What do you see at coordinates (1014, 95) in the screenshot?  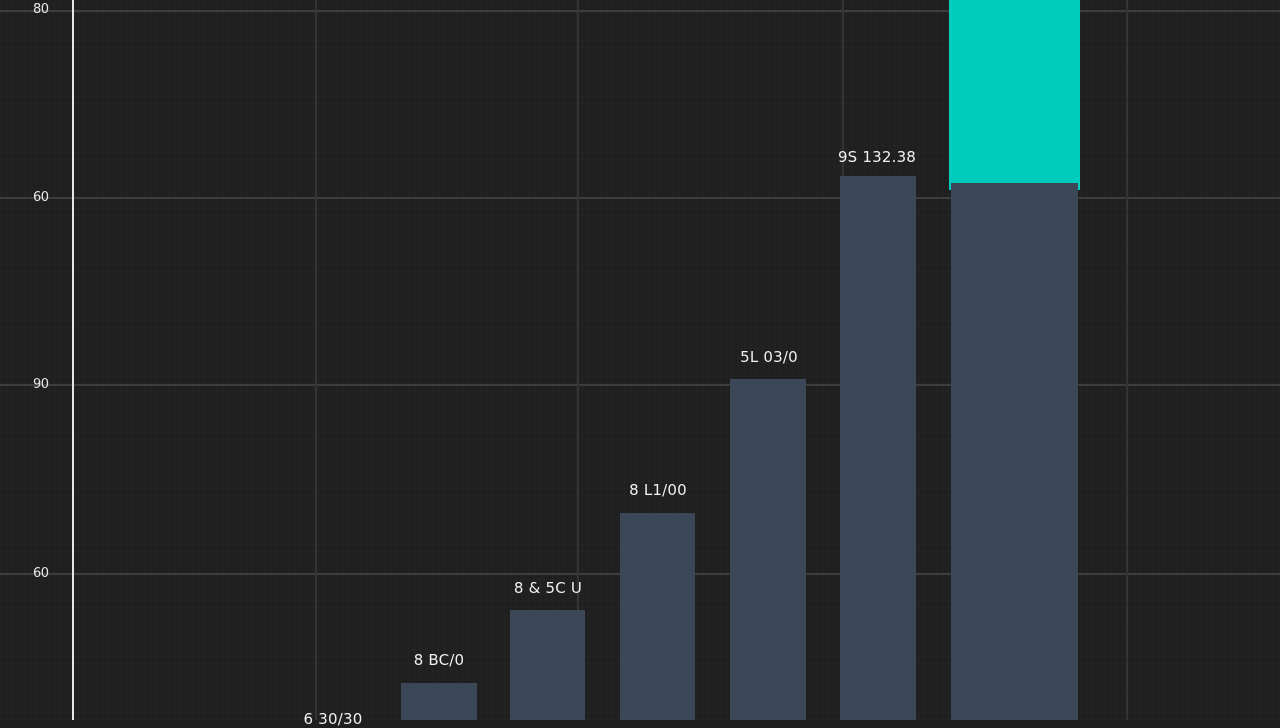 I see `bar-7-highlight-segment` at bounding box center [1014, 95].